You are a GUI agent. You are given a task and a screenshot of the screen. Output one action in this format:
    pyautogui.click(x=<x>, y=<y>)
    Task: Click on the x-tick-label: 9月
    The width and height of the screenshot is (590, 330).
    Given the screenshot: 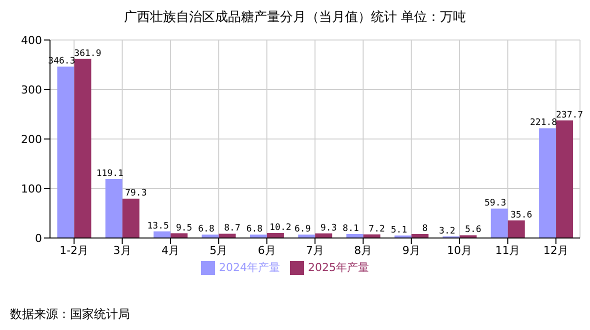 What is the action you would take?
    pyautogui.click(x=411, y=250)
    